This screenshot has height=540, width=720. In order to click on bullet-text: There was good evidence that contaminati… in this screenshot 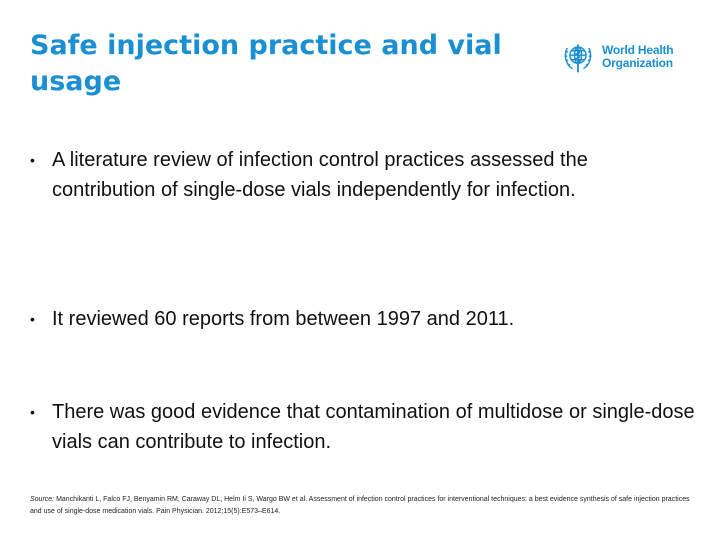, I will do `click(373, 427)`.